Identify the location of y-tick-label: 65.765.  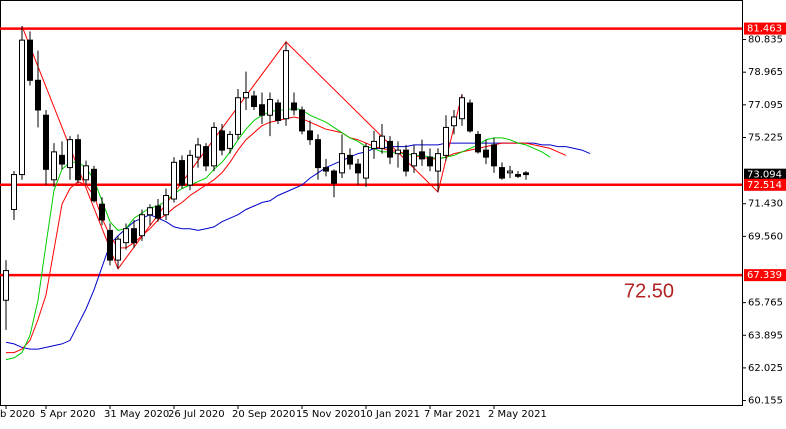
(765, 303).